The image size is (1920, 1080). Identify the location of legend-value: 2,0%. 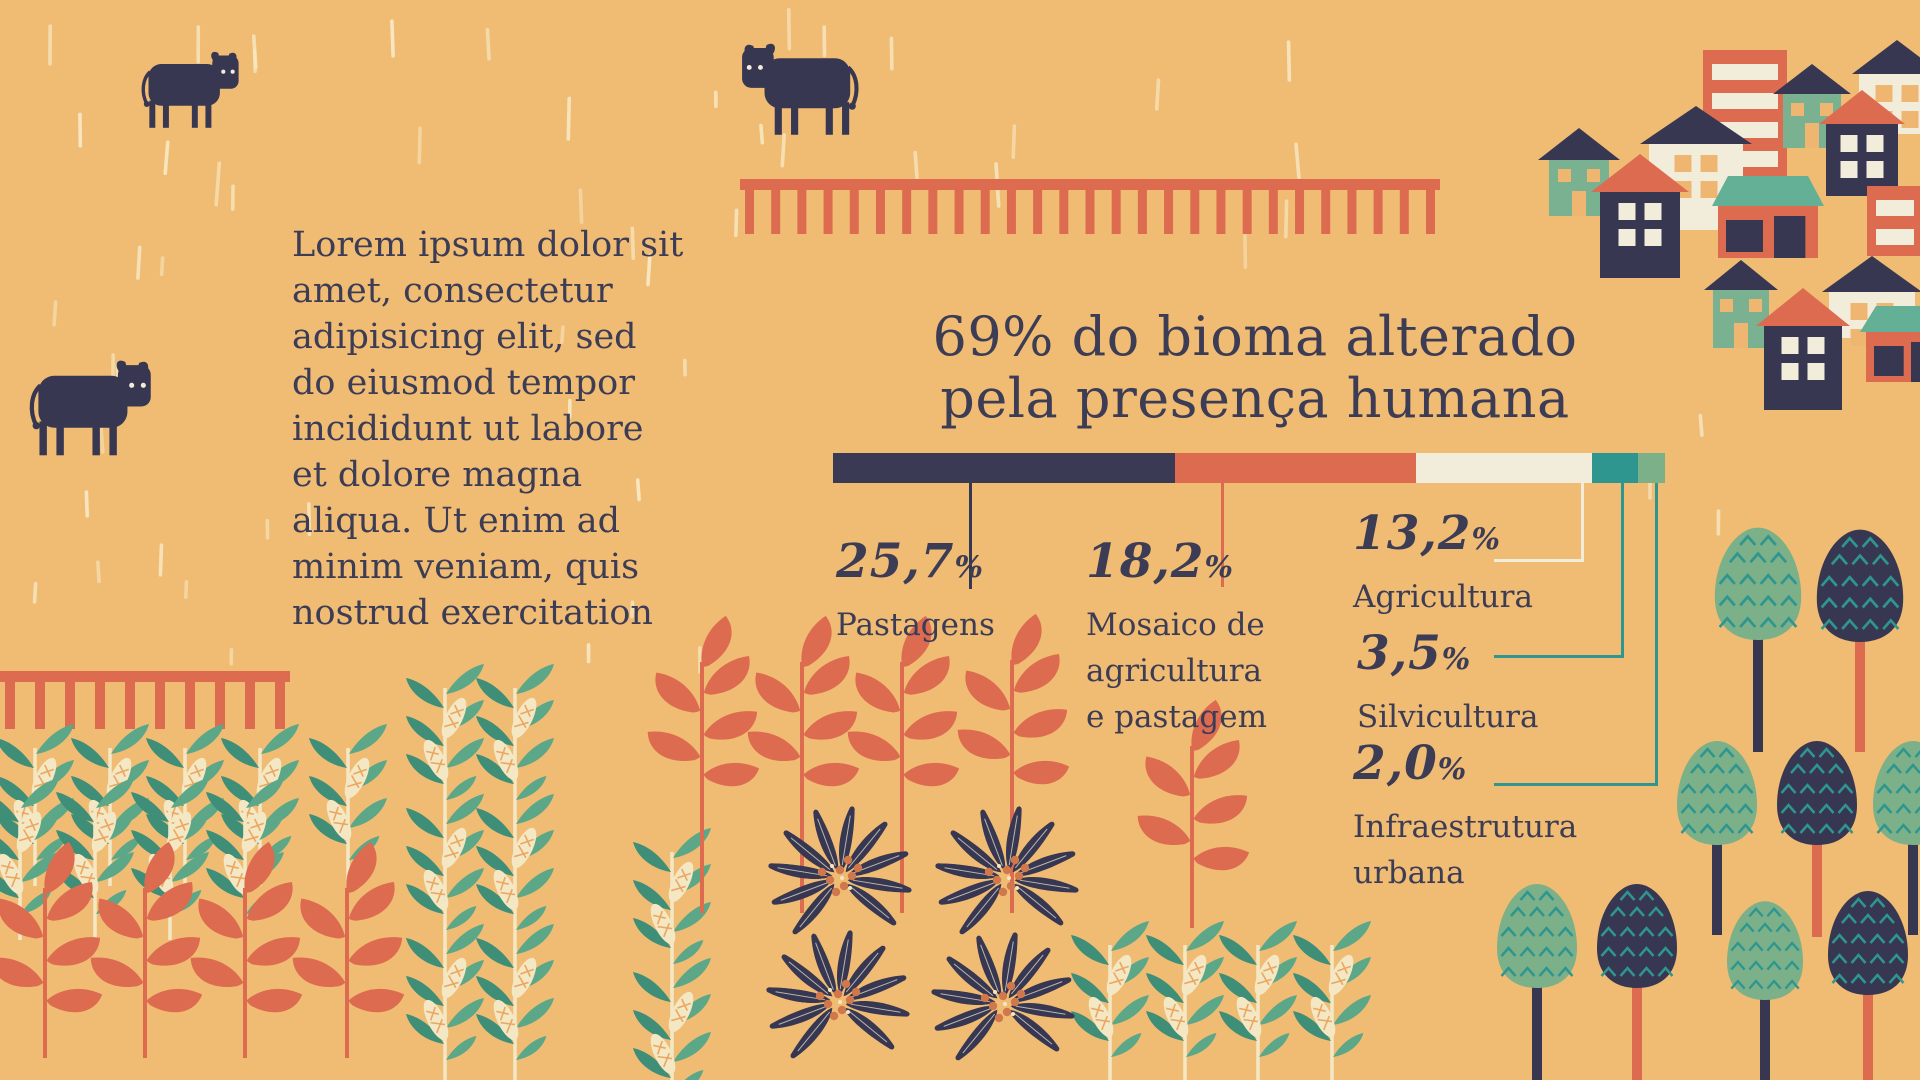
(1410, 763).